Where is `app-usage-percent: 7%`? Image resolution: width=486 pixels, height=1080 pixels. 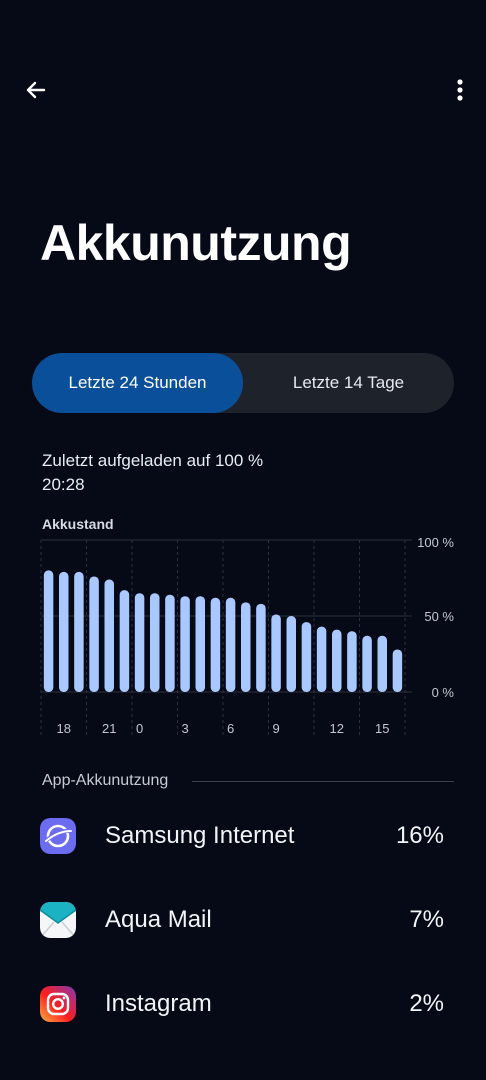 app-usage-percent: 7% is located at coordinates (426, 919).